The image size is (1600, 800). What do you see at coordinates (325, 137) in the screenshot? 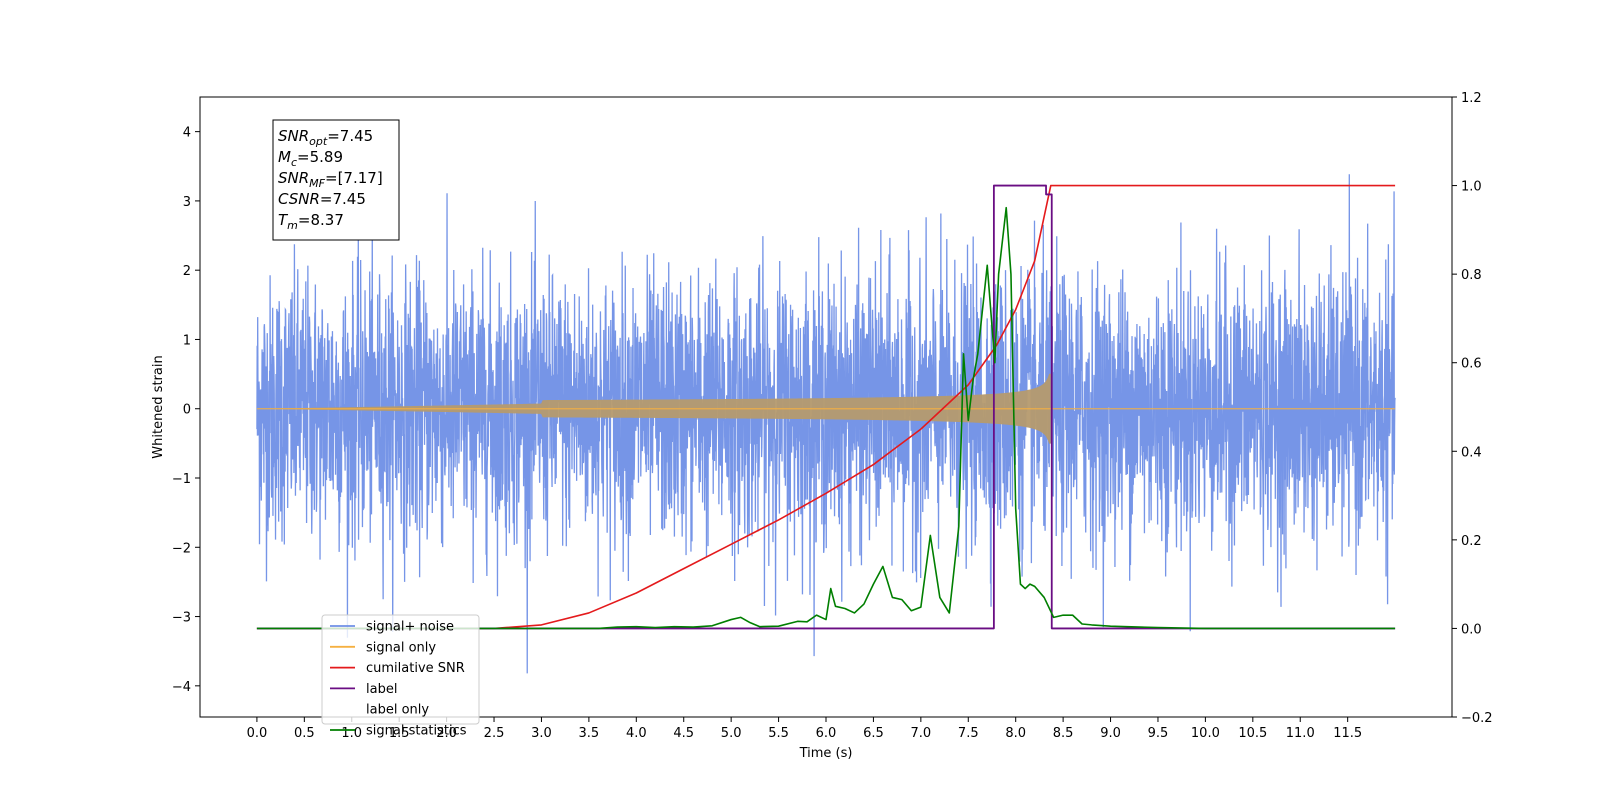
I see `annotation-line: SNRopt=7.45` at bounding box center [325, 137].